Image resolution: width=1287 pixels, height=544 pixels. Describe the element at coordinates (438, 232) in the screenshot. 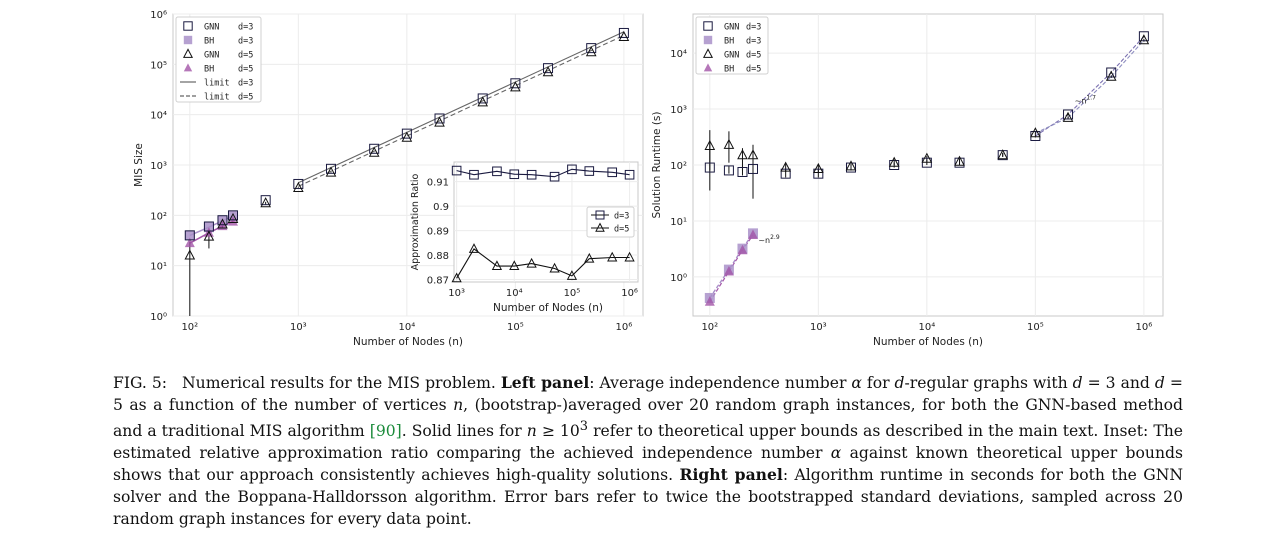

I see `inset-y-tick-label: 0.89` at that location.